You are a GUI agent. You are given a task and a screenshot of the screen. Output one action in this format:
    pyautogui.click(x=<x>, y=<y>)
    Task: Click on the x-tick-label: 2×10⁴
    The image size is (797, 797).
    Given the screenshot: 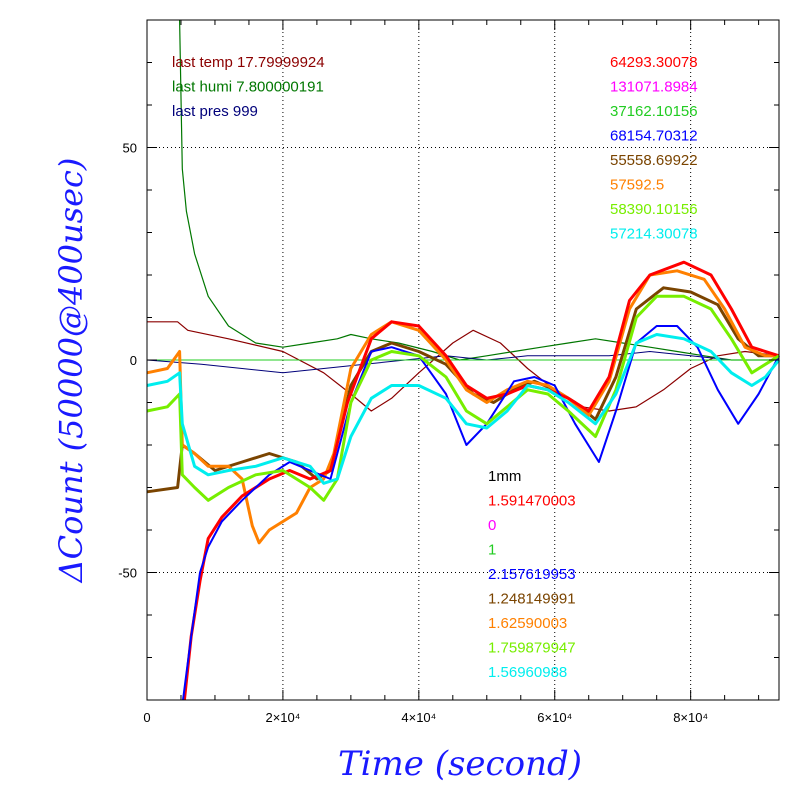 What is the action you would take?
    pyautogui.click(x=282, y=717)
    